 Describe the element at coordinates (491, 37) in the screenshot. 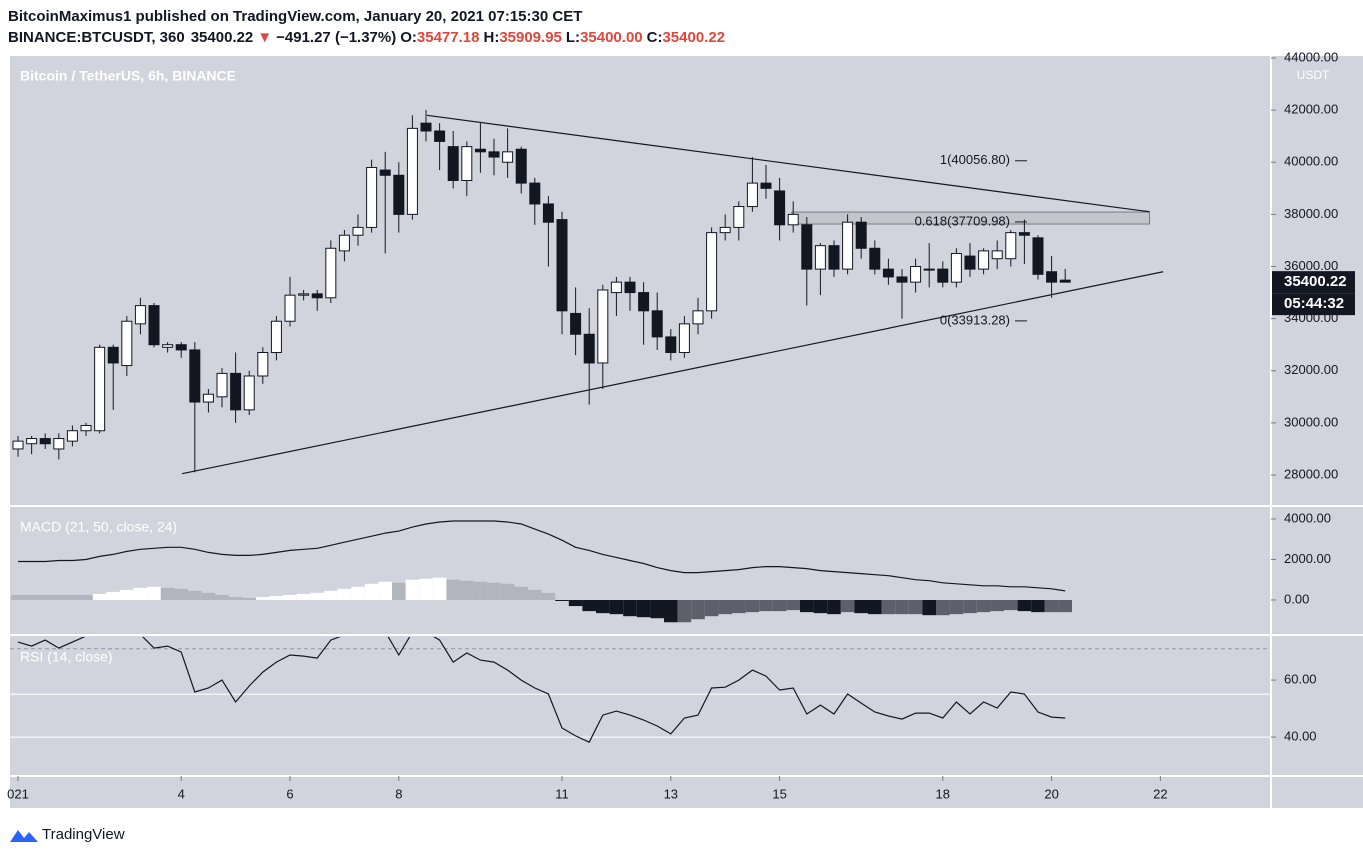

I see `ohlc-key: H:` at that location.